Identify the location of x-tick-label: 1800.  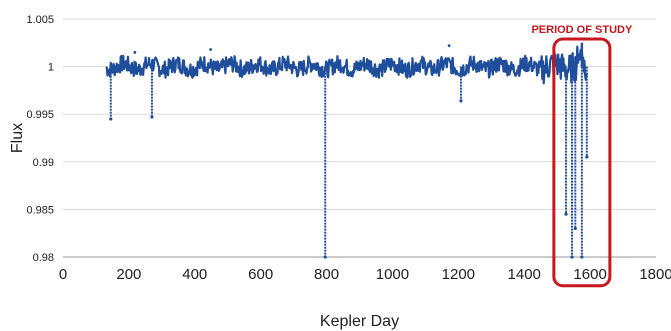
(655, 274).